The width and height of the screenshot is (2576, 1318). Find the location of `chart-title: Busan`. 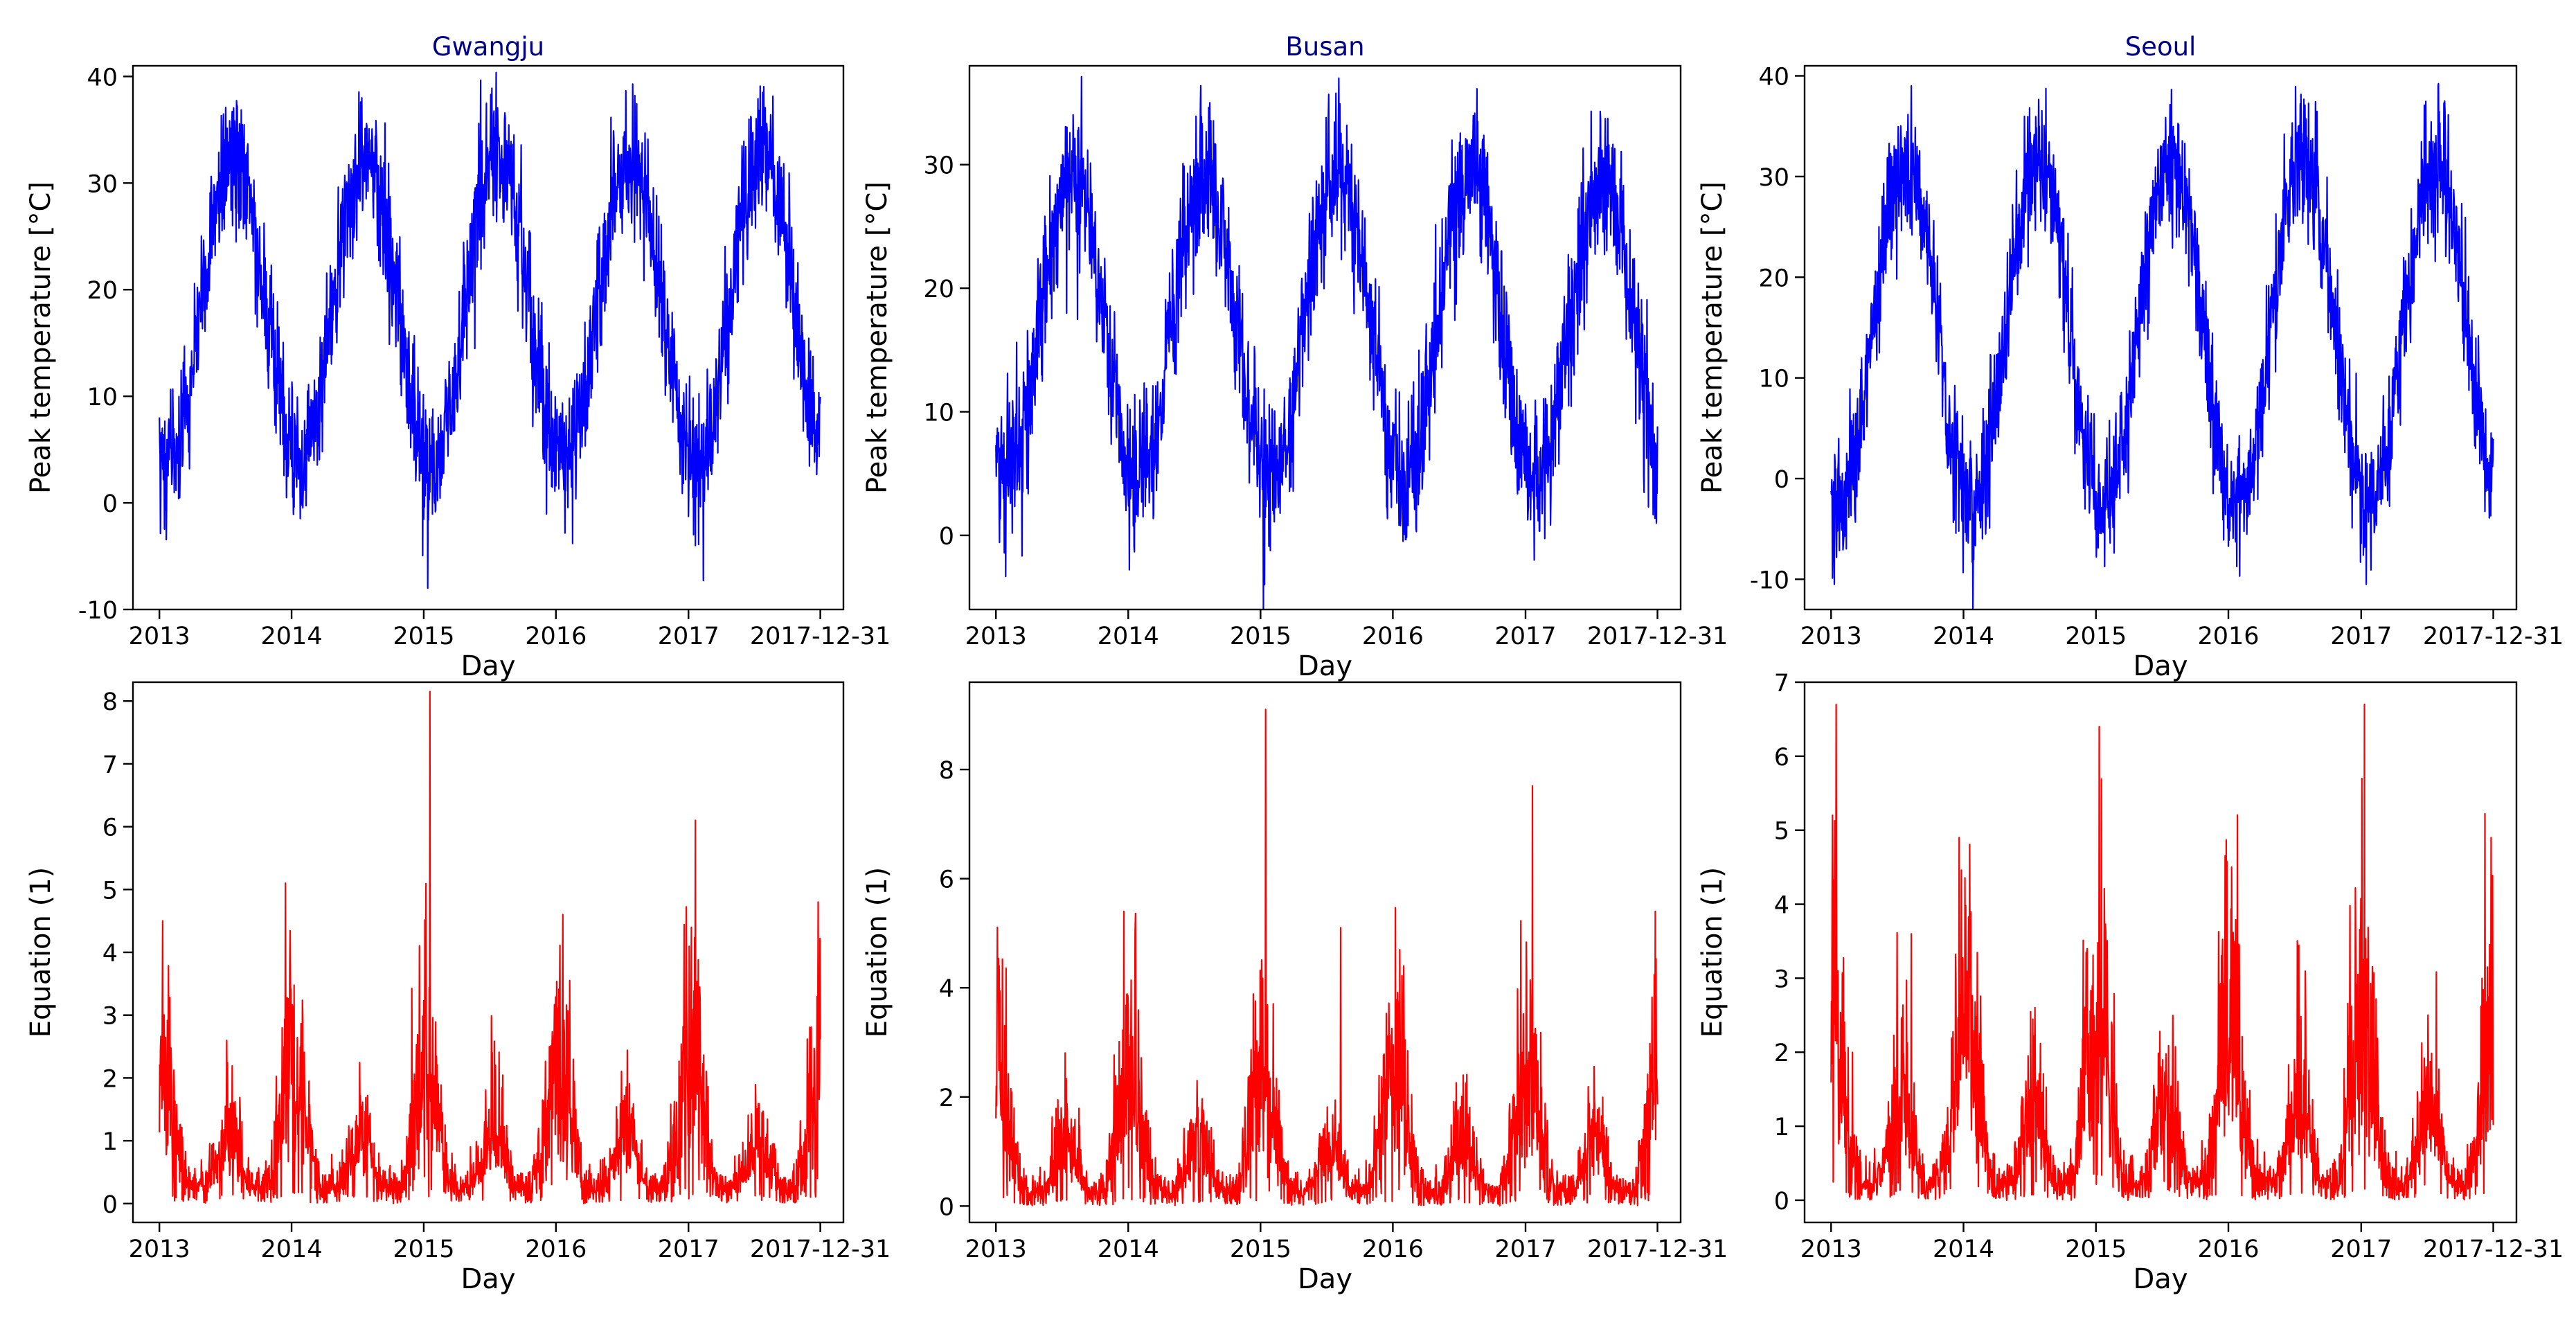

chart-title: Busan is located at coordinates (1324, 47).